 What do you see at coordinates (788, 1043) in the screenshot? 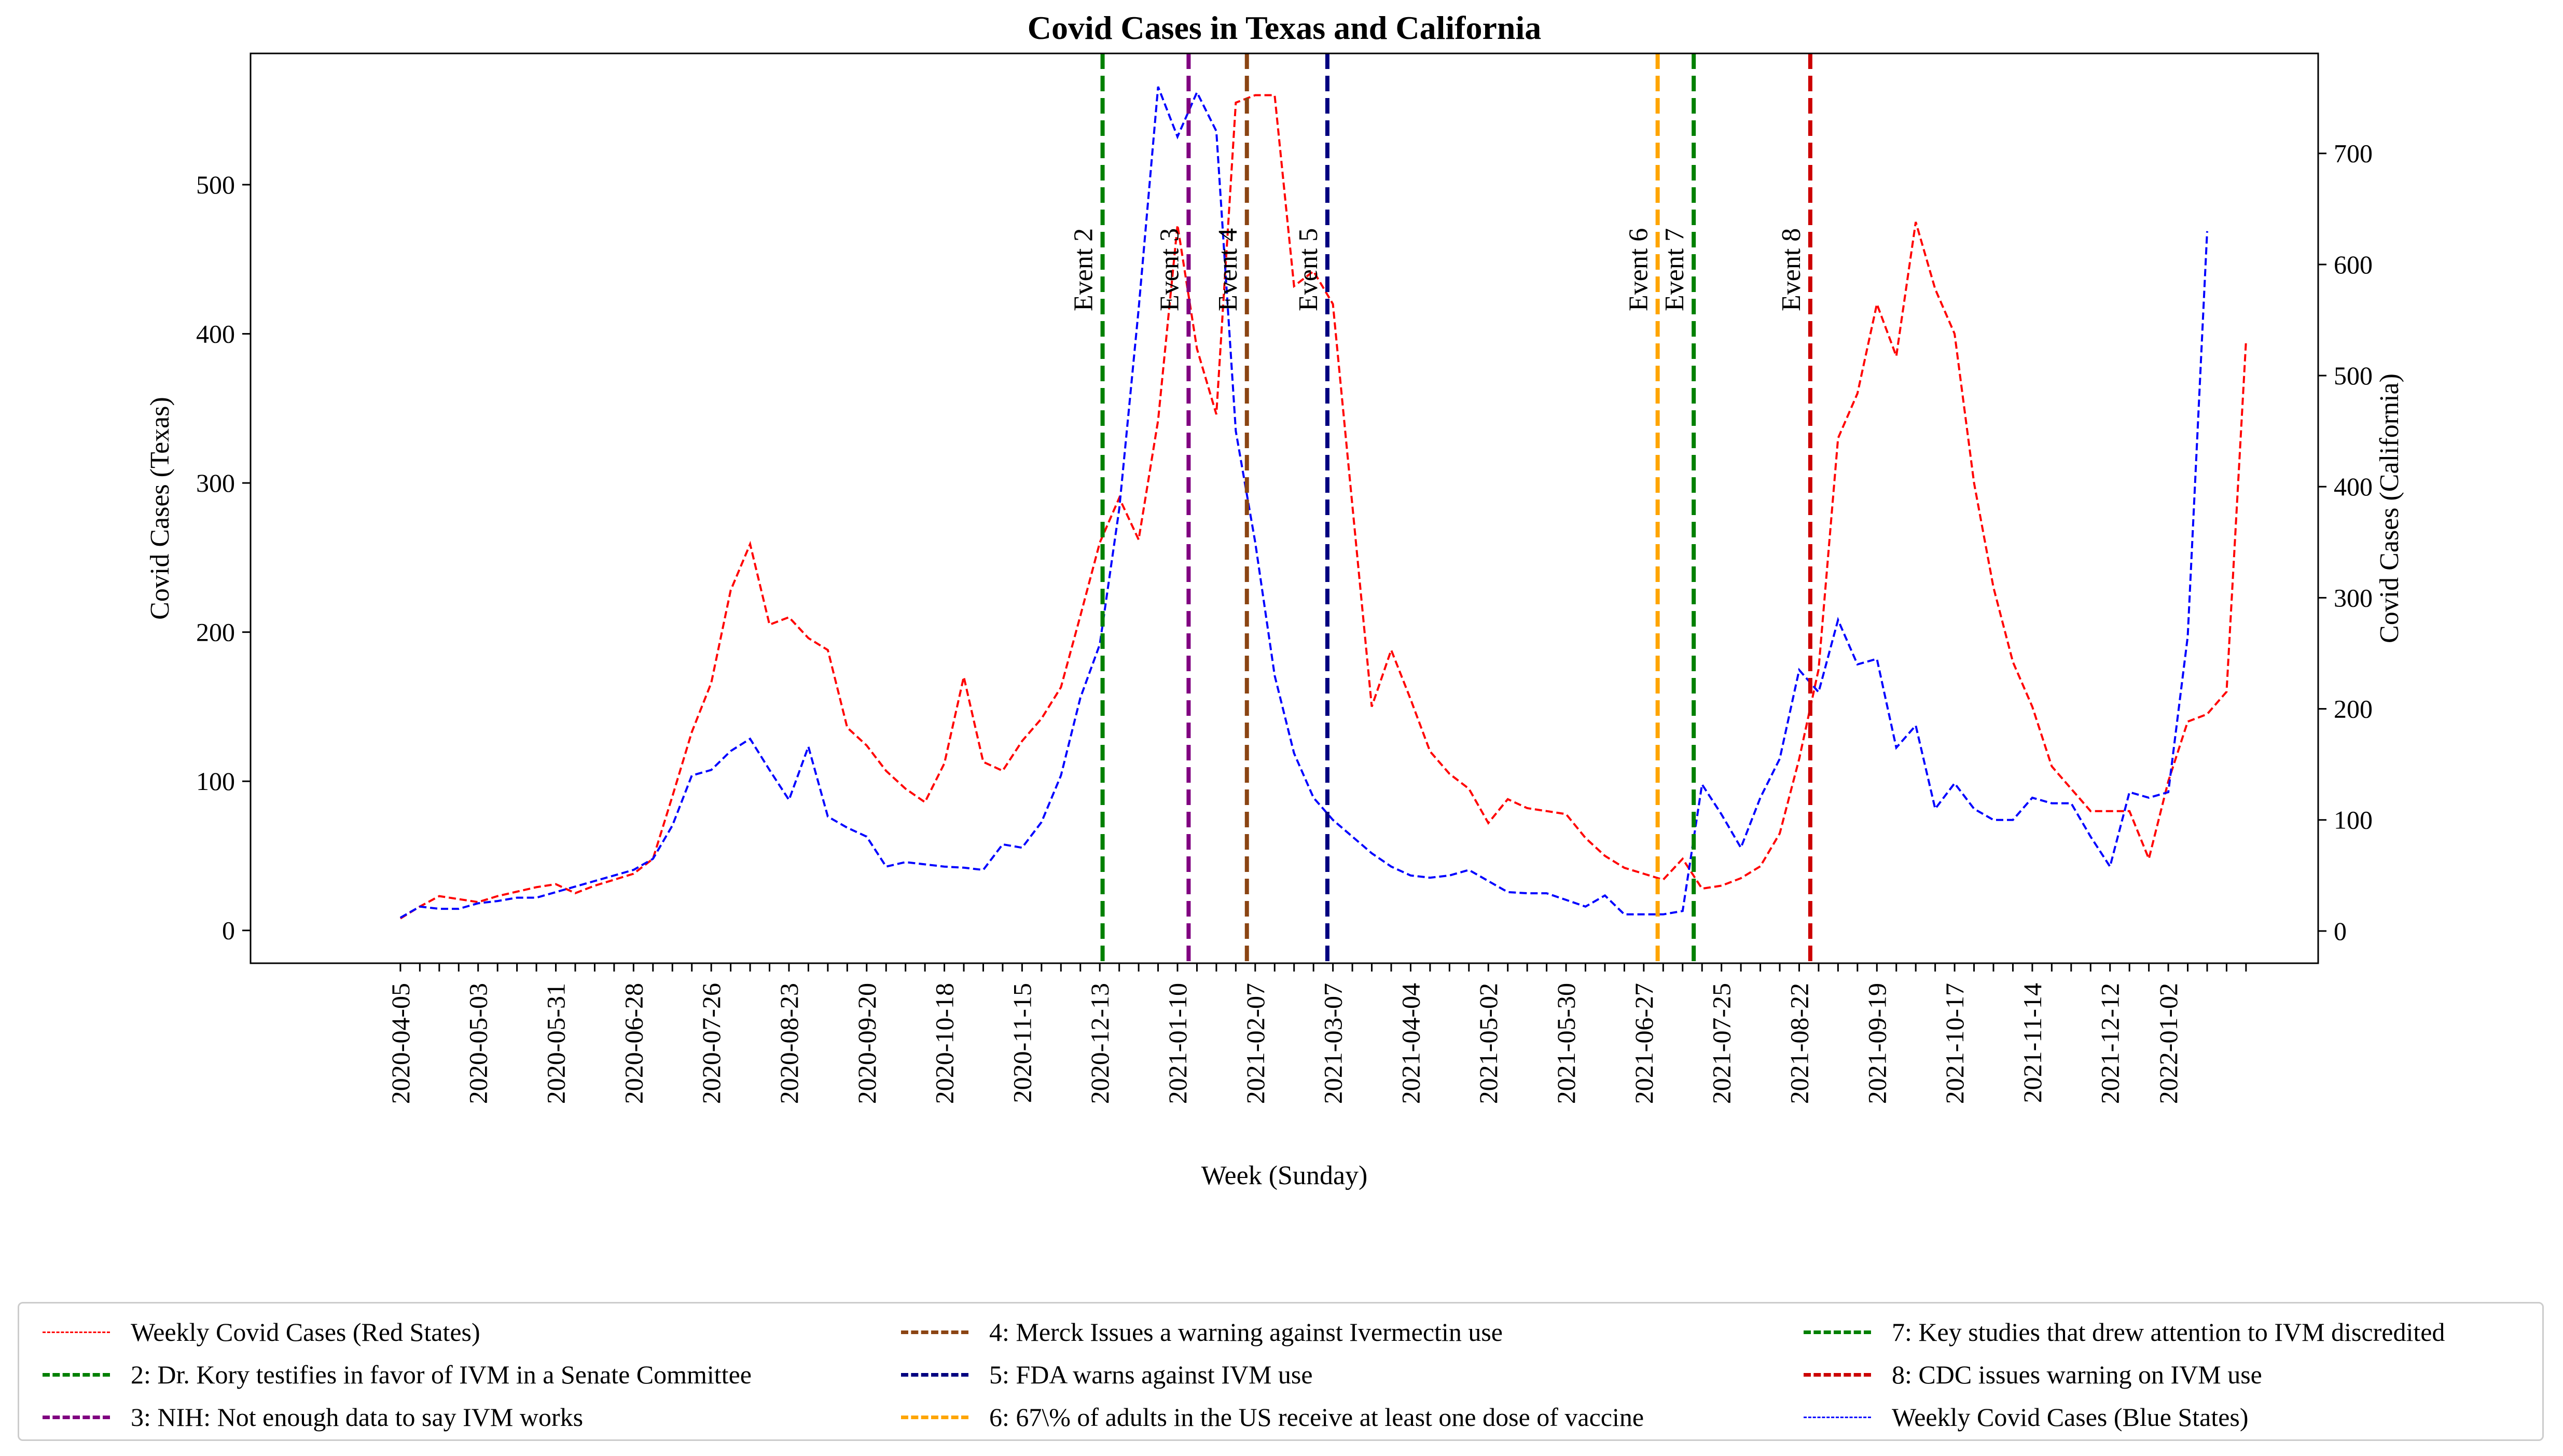
I see `x-tick-label: 2020-08-23` at bounding box center [788, 1043].